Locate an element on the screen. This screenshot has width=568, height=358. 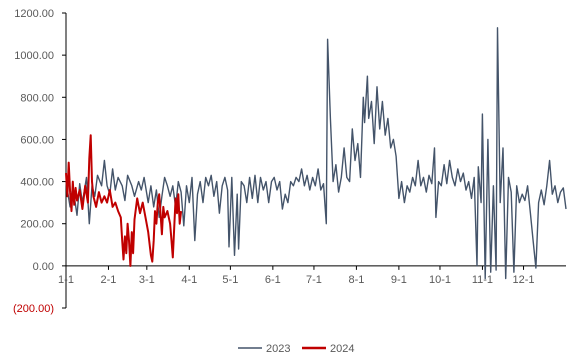
legend: 2023 2024 is located at coordinates (296, 349).